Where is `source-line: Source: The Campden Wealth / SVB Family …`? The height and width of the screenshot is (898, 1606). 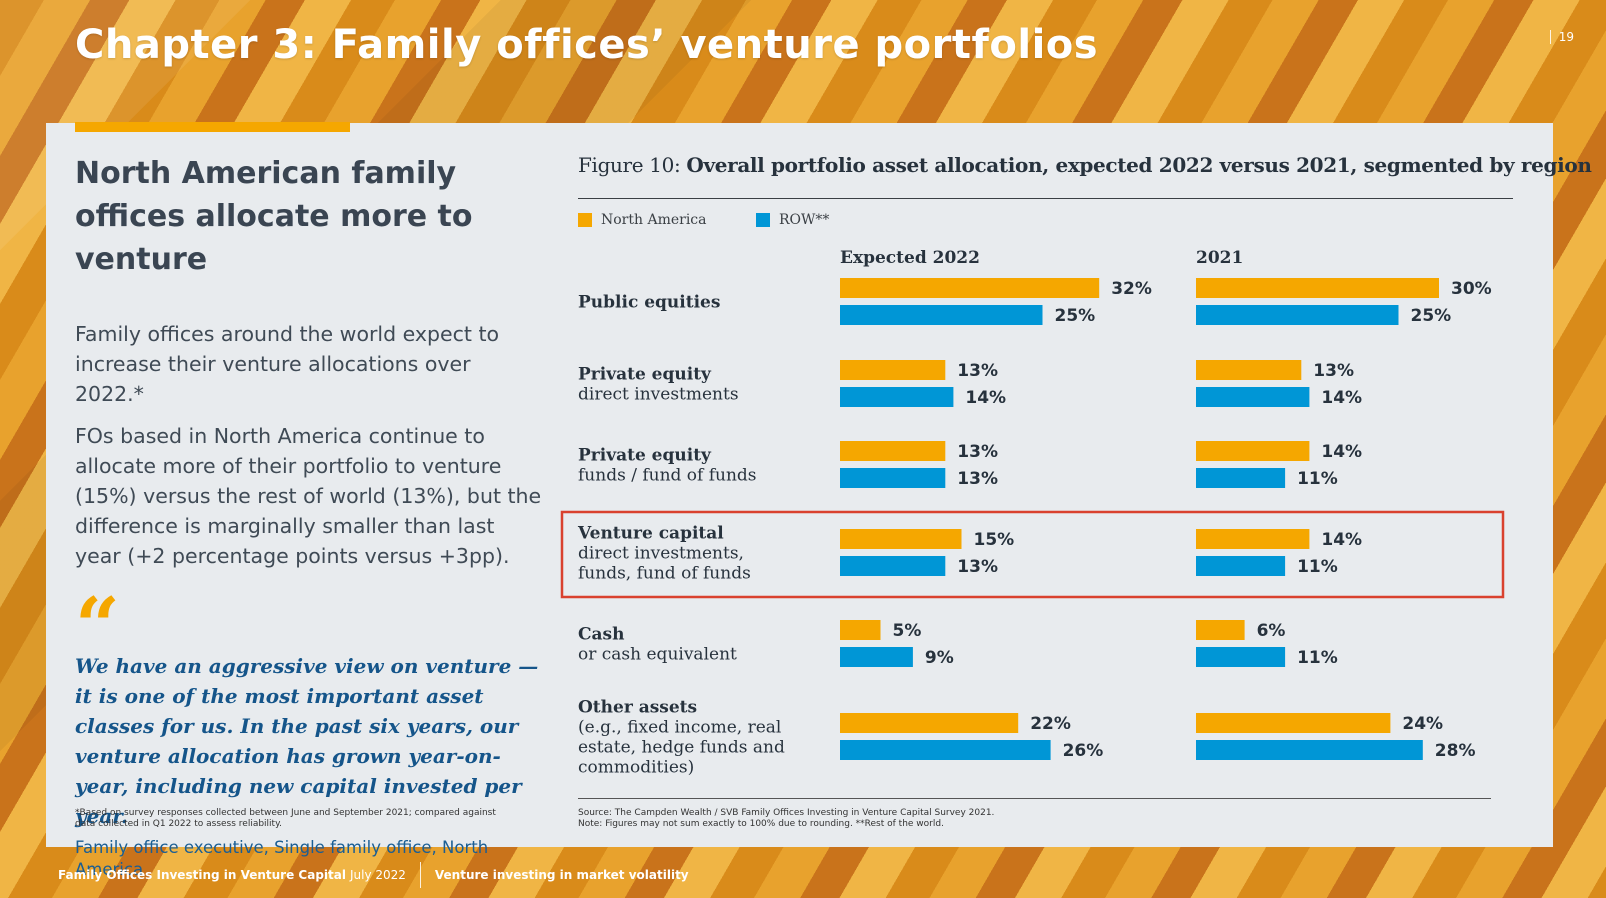
source-line: Source: The Campden Wealth / SVB Family … is located at coordinates (786, 813).